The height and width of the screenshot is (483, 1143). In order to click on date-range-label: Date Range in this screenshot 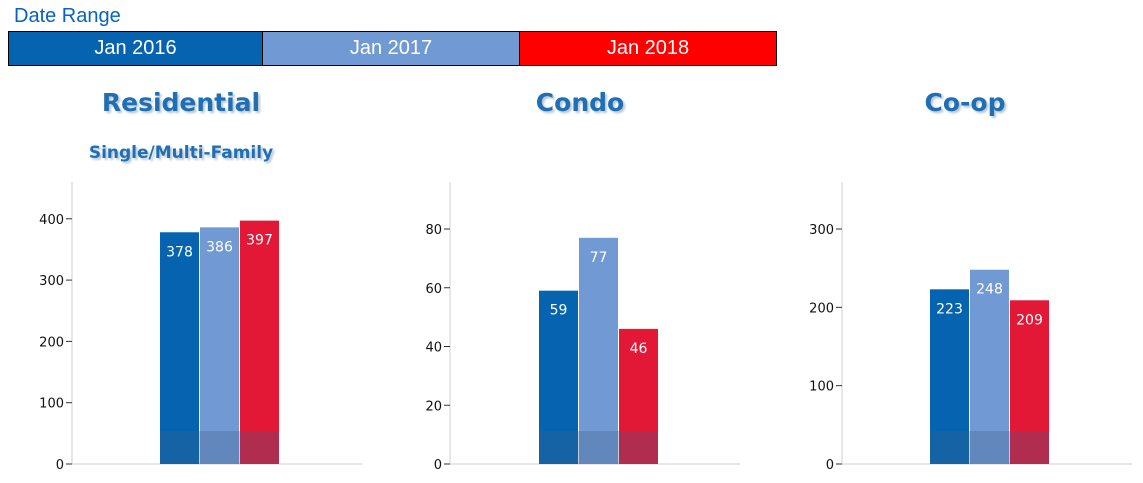, I will do `click(67, 16)`.